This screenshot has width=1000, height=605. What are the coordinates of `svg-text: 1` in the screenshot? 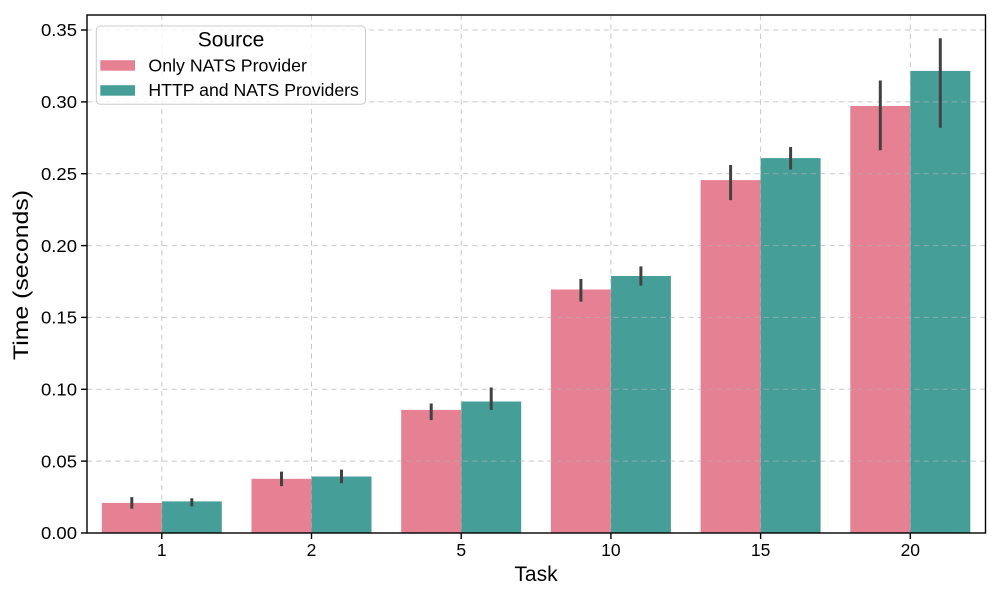 It's located at (162, 550).